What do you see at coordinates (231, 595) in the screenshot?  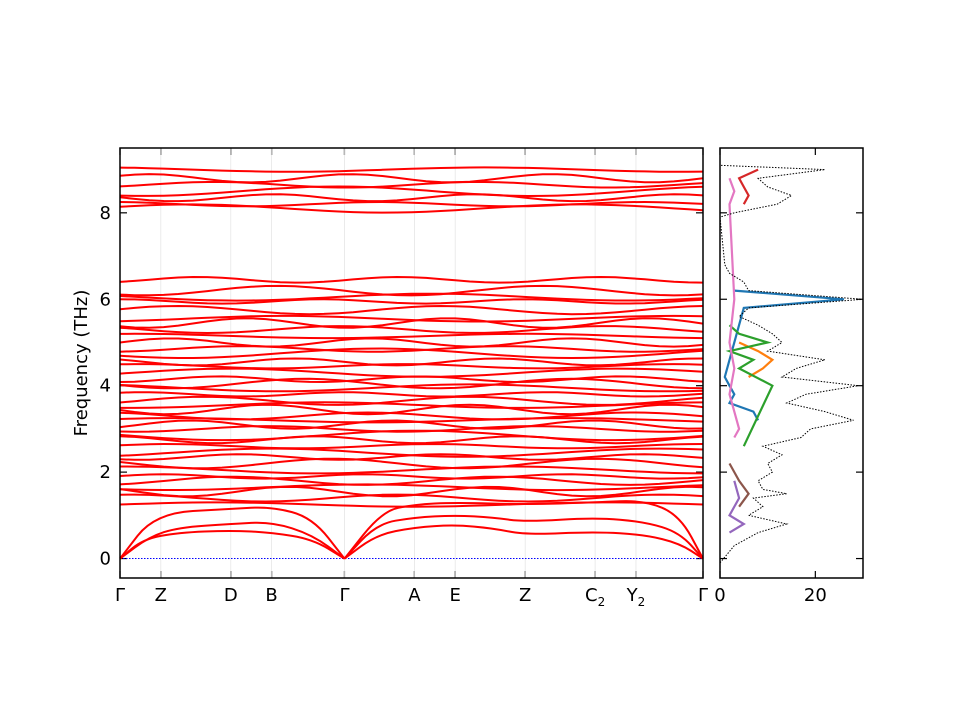 I see `x-tick-label: D` at bounding box center [231, 595].